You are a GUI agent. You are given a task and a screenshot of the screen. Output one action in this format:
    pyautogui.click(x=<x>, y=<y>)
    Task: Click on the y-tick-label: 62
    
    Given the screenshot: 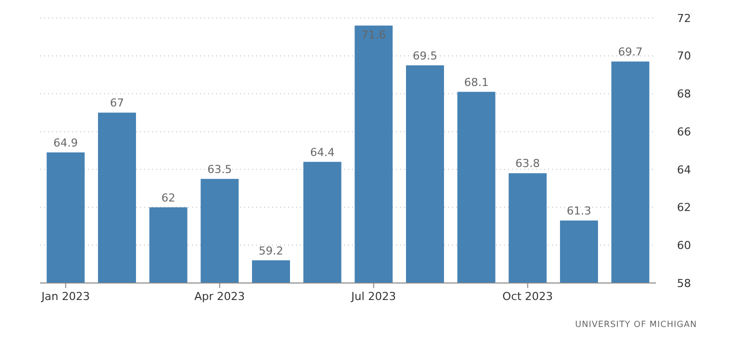 What is the action you would take?
    pyautogui.click(x=684, y=207)
    